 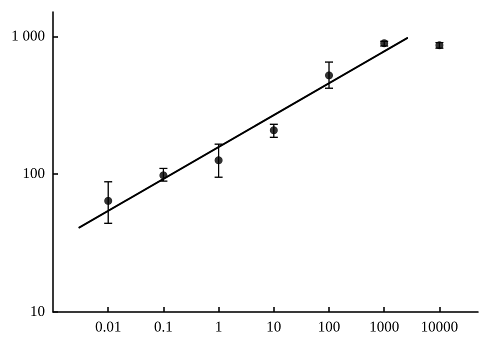 What do you see at coordinates (37, 312) in the screenshot?
I see `y-tick-label: 10` at bounding box center [37, 312].